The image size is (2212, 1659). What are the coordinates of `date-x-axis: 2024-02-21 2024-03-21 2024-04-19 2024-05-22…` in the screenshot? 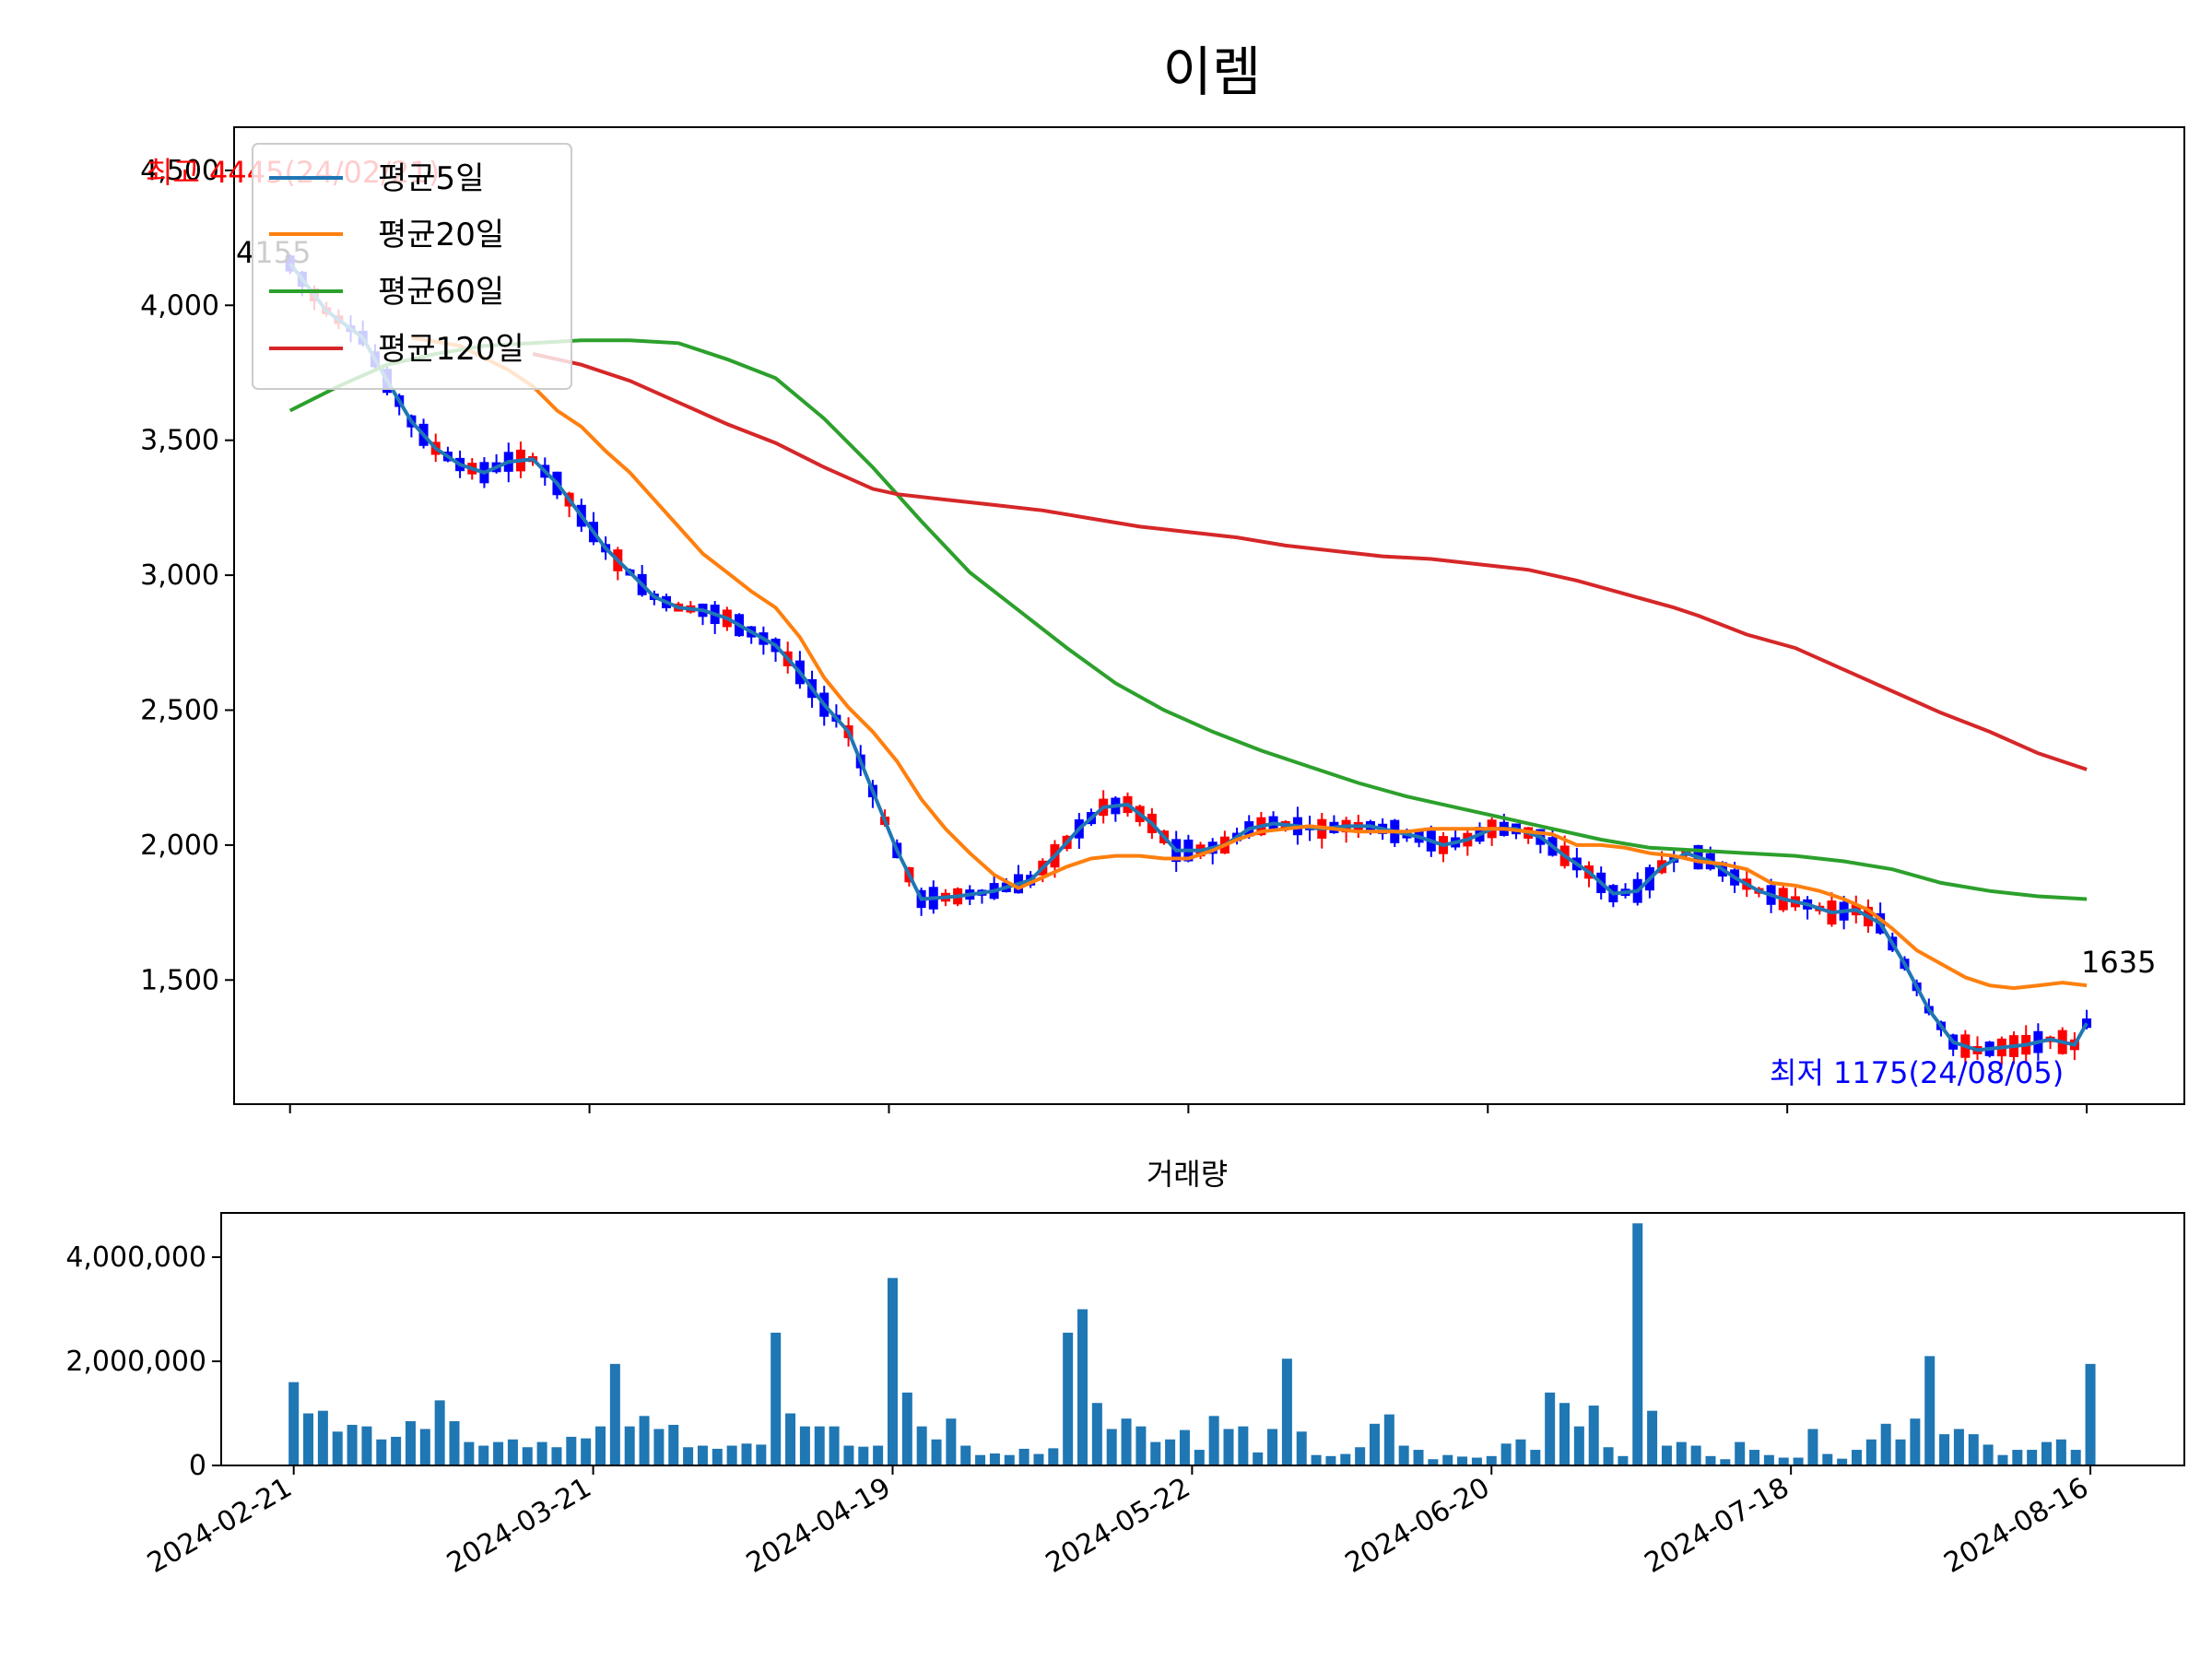 It's located at (1118, 1522).